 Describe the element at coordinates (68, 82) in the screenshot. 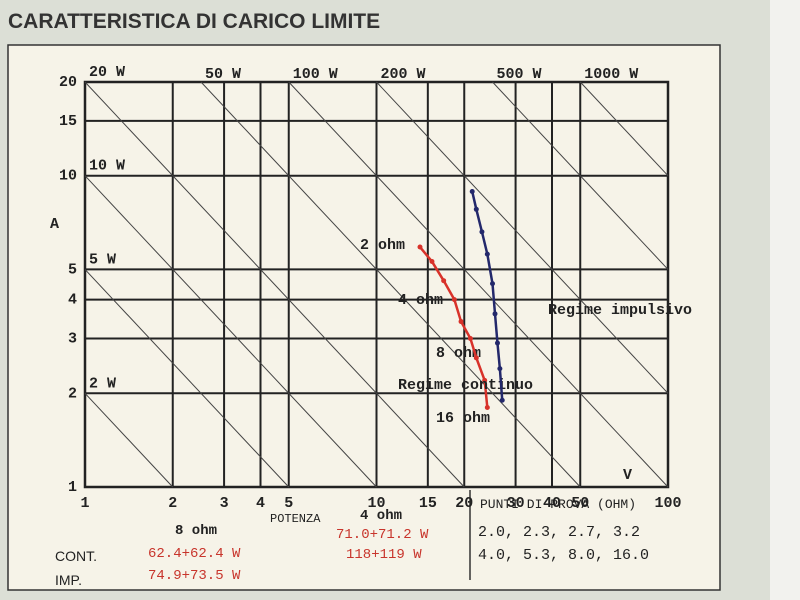

I see `y-tick-label: 20` at that location.